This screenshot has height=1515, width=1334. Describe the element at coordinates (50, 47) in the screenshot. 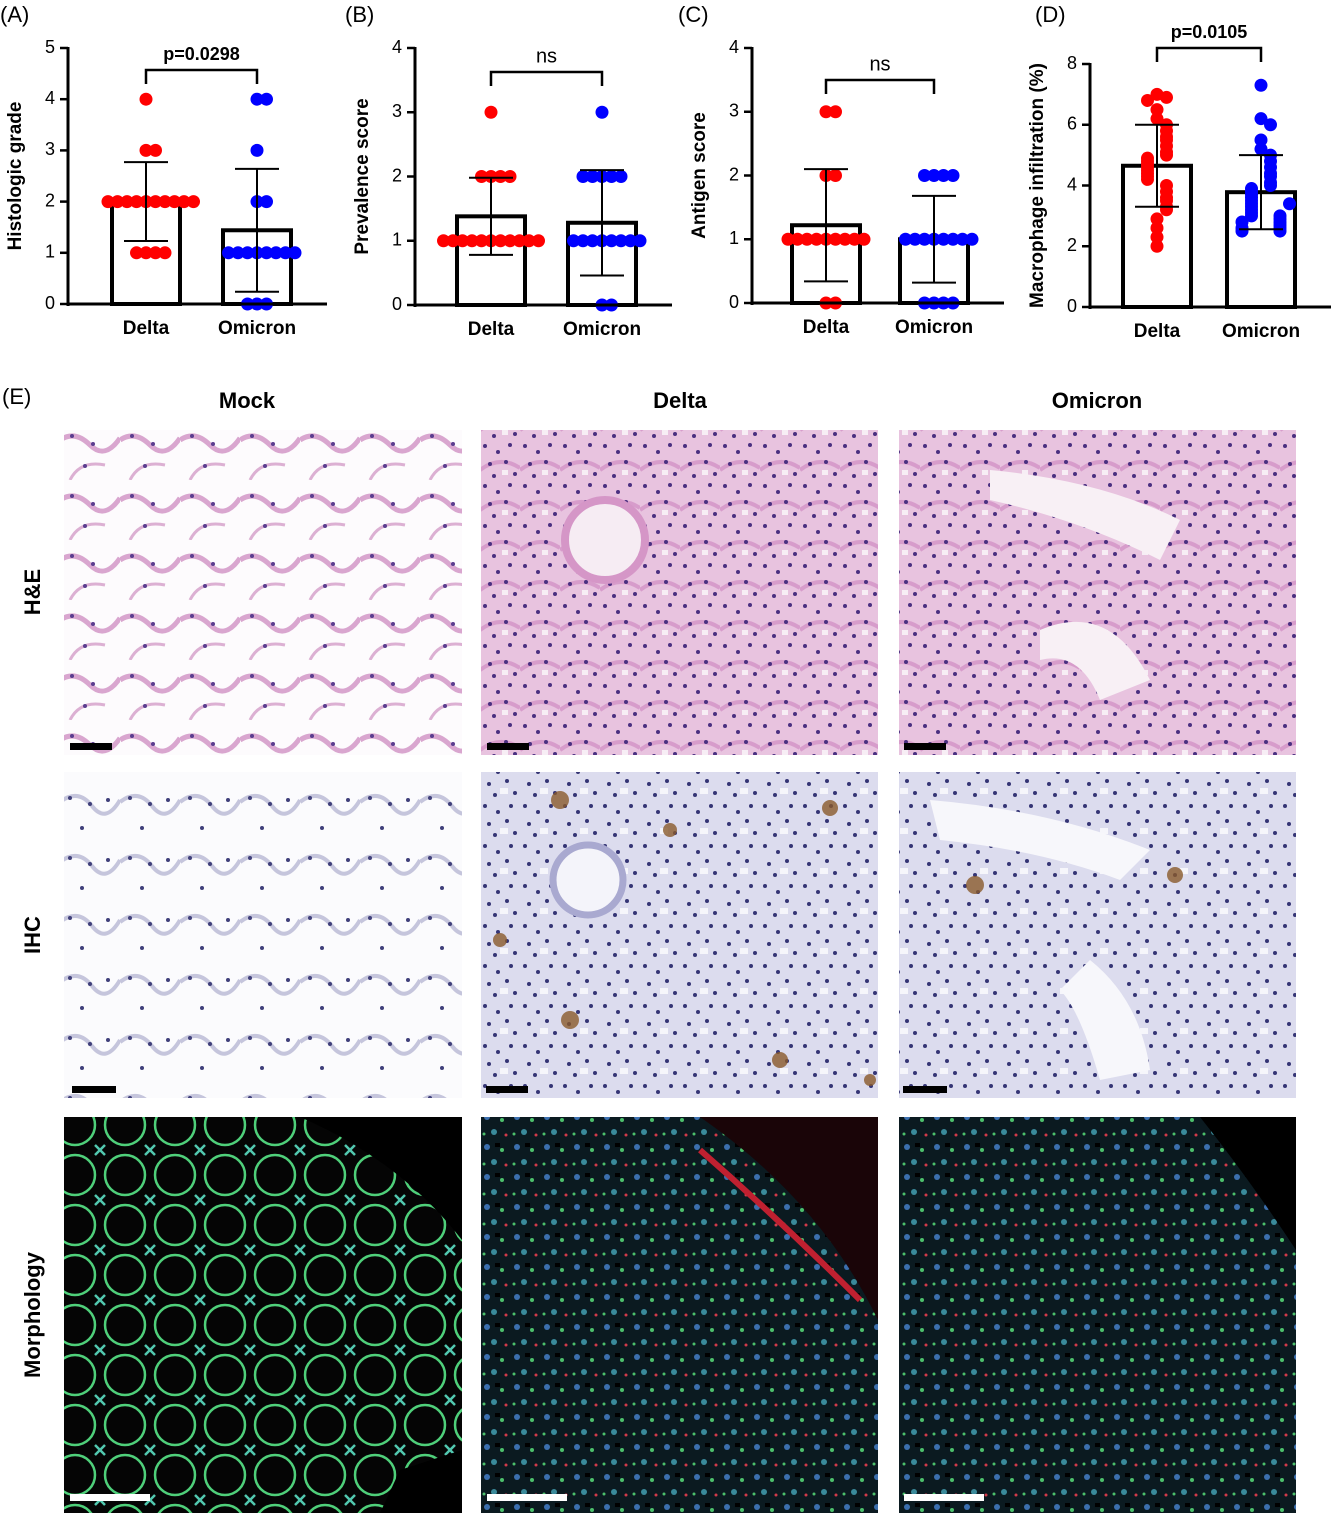

I see `y-tick-label: 5` at that location.